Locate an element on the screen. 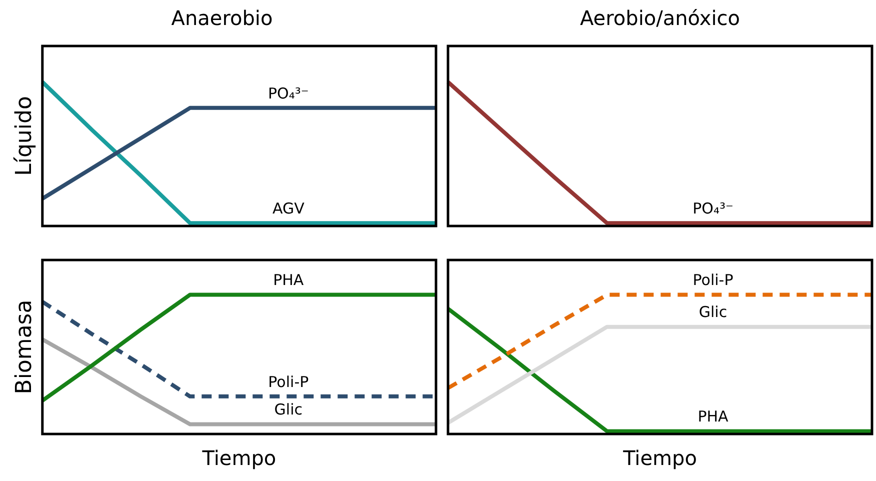 Image resolution: width=876 pixels, height=481 pixels. series-label: AGV is located at coordinates (289, 209).